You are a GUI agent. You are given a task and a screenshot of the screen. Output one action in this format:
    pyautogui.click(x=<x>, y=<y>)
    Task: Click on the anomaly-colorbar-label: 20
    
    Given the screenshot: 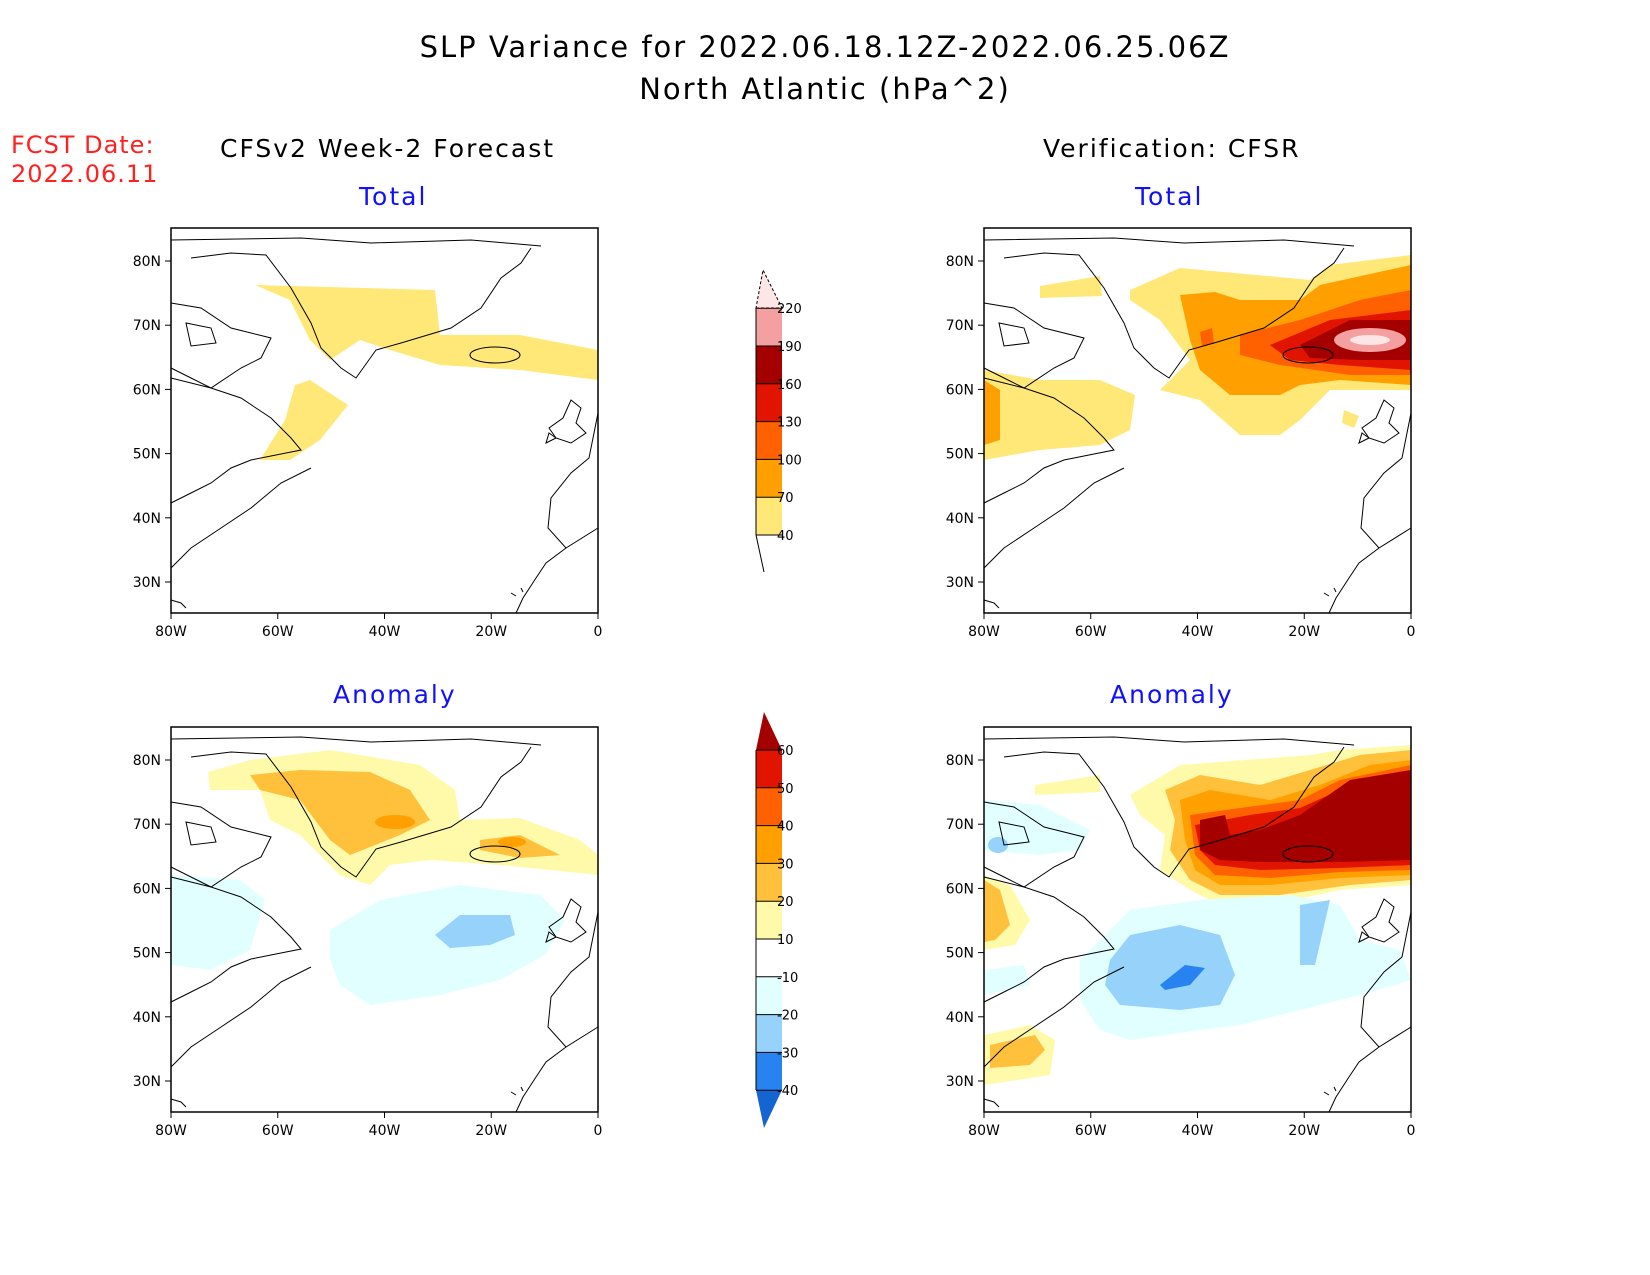 What is the action you would take?
    pyautogui.click(x=785, y=902)
    